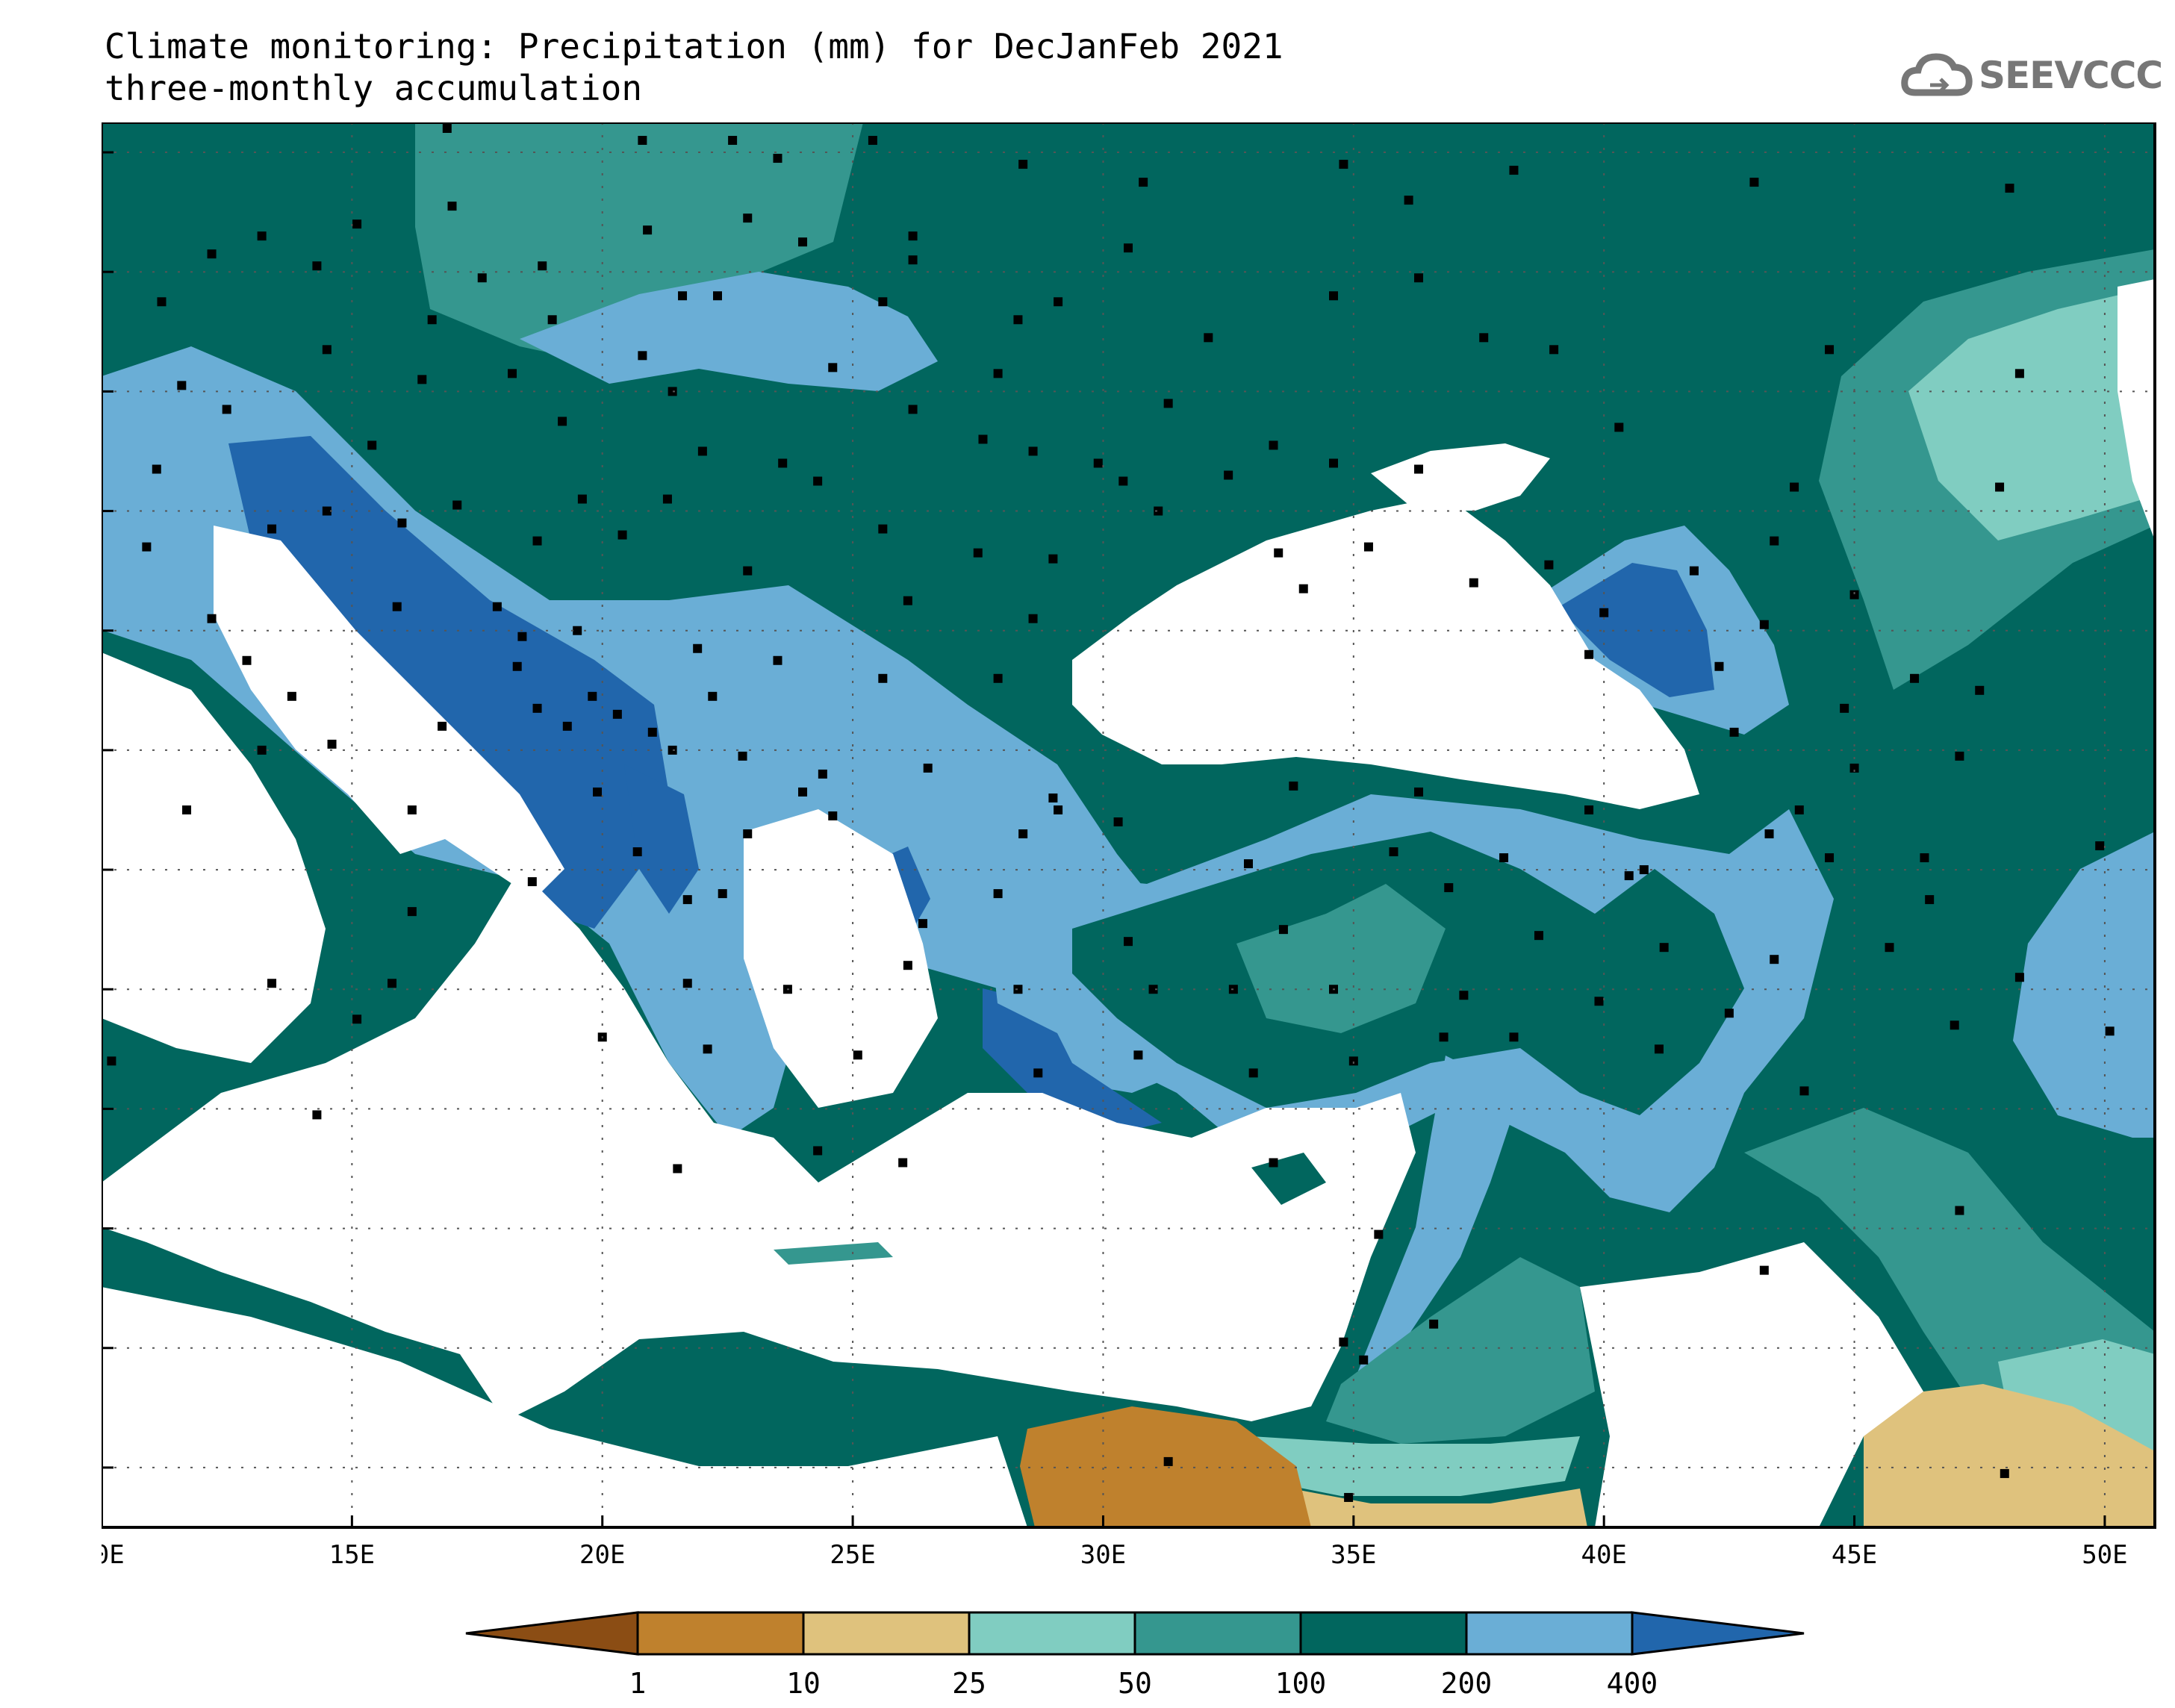 This screenshot has width=2175, height=1708. What do you see at coordinates (833, 1253) in the screenshot?
I see `nodata-crete` at bounding box center [833, 1253].